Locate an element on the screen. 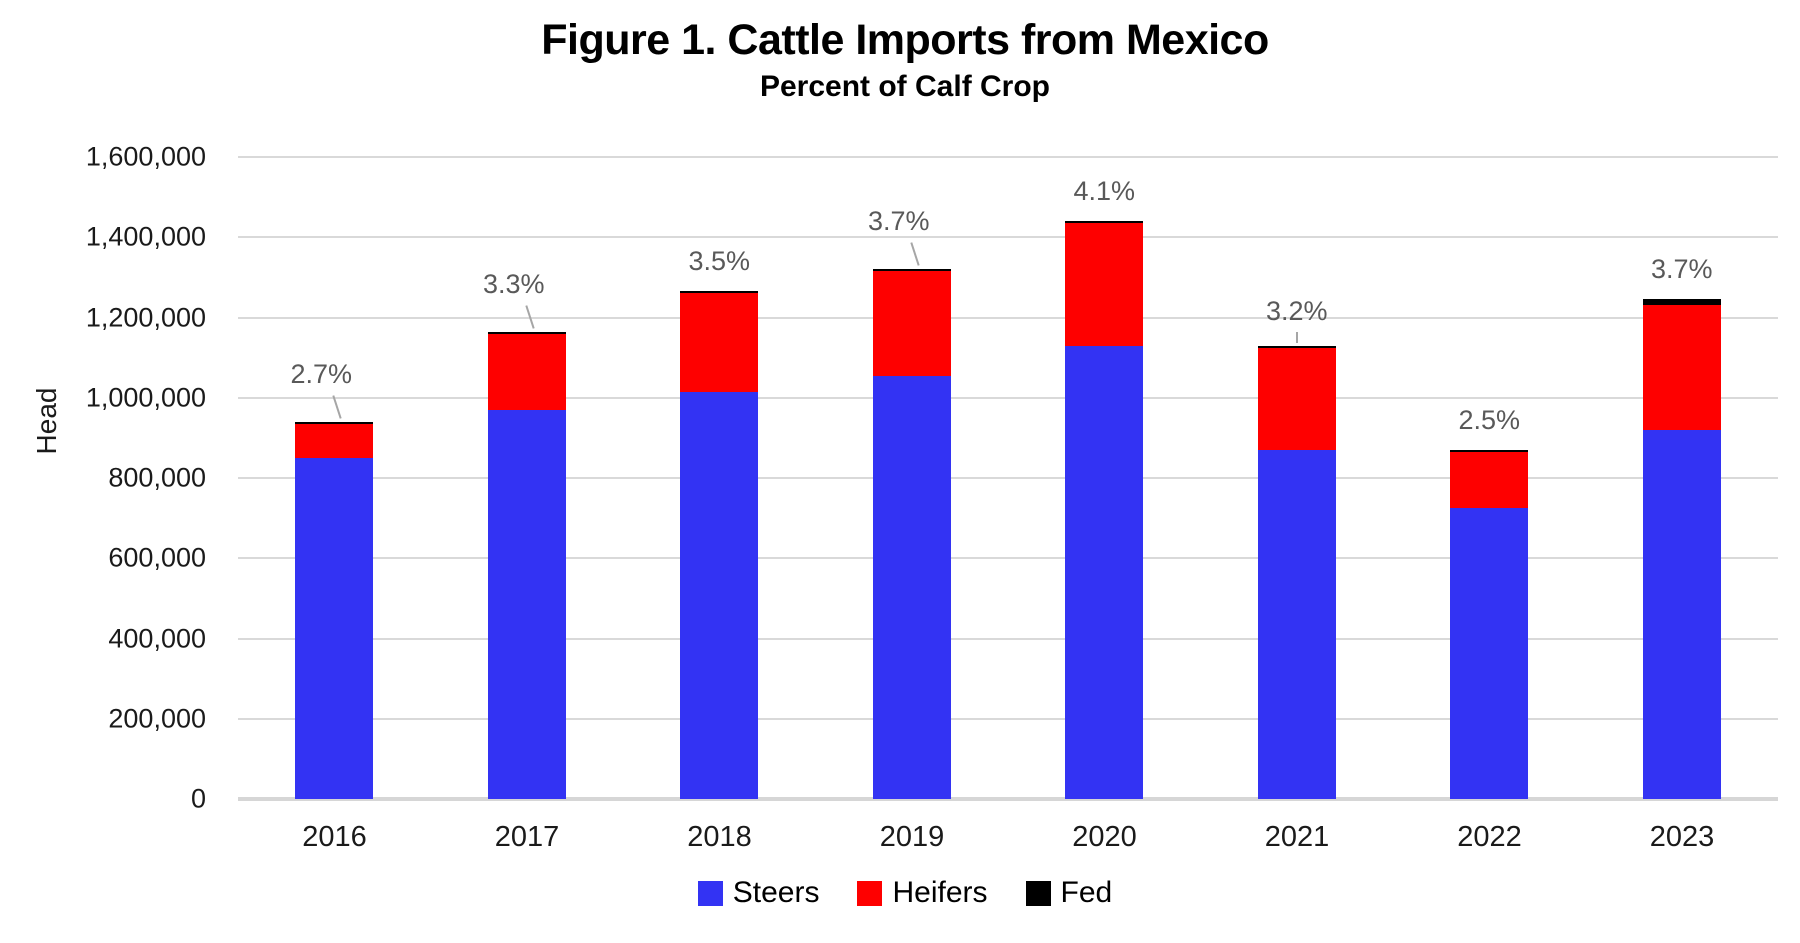  bar-segment-heifers-2017 is located at coordinates (526, 371).